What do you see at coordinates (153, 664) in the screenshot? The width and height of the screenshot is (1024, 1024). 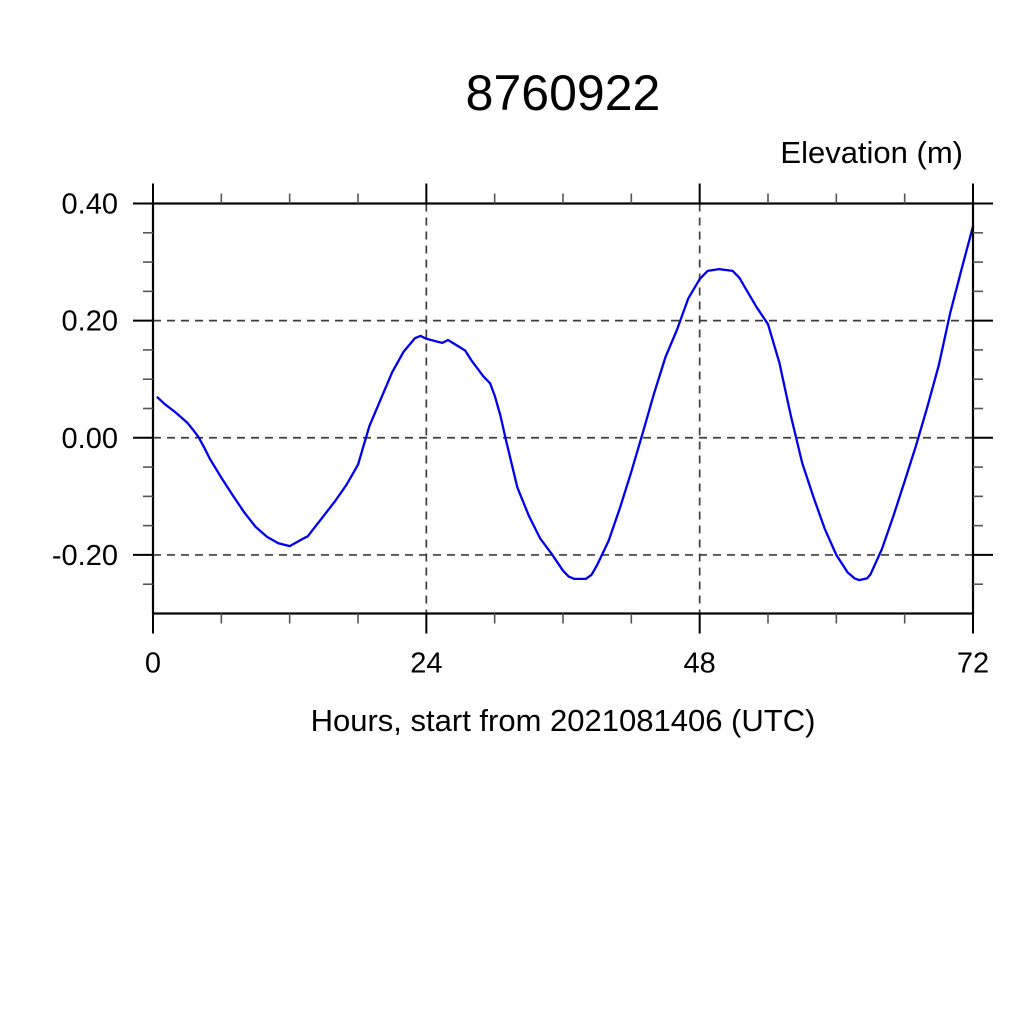 I see `x-tick-label: 0` at bounding box center [153, 664].